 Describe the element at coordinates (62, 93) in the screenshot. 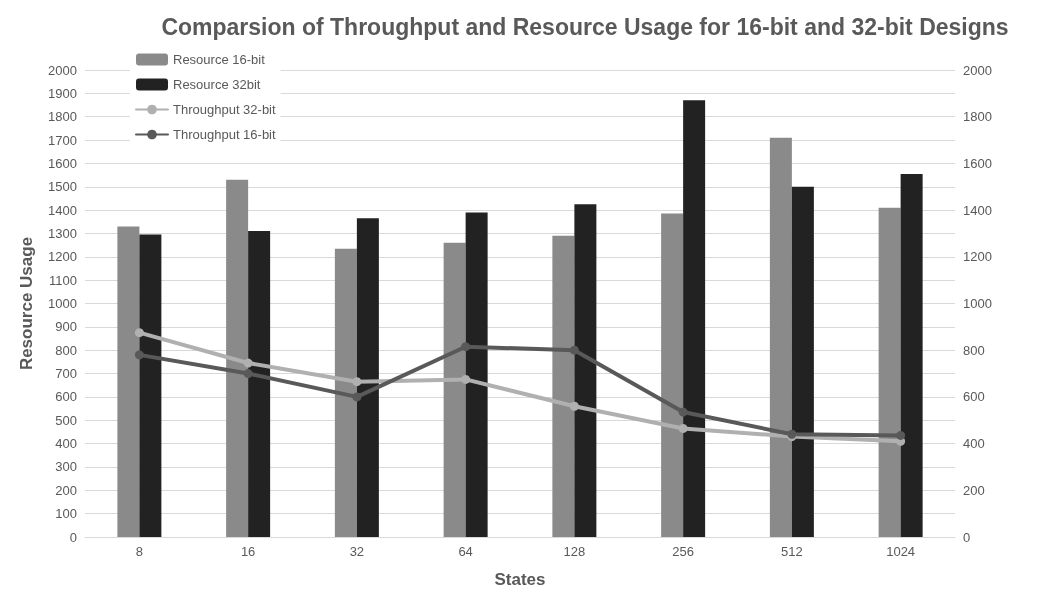

I see `y-tick-label: 1900` at that location.